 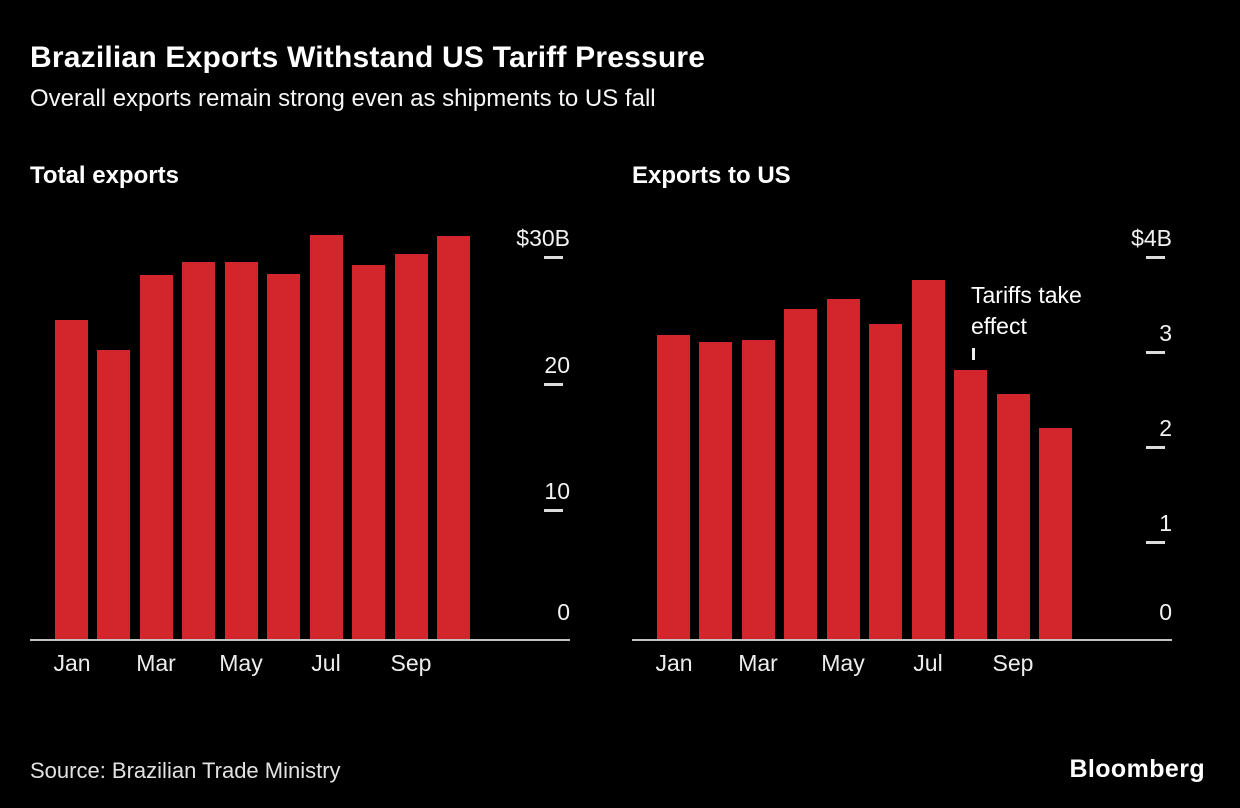 What do you see at coordinates (185, 770) in the screenshot?
I see `source-note: Source: Brazilian Trade Ministry` at bounding box center [185, 770].